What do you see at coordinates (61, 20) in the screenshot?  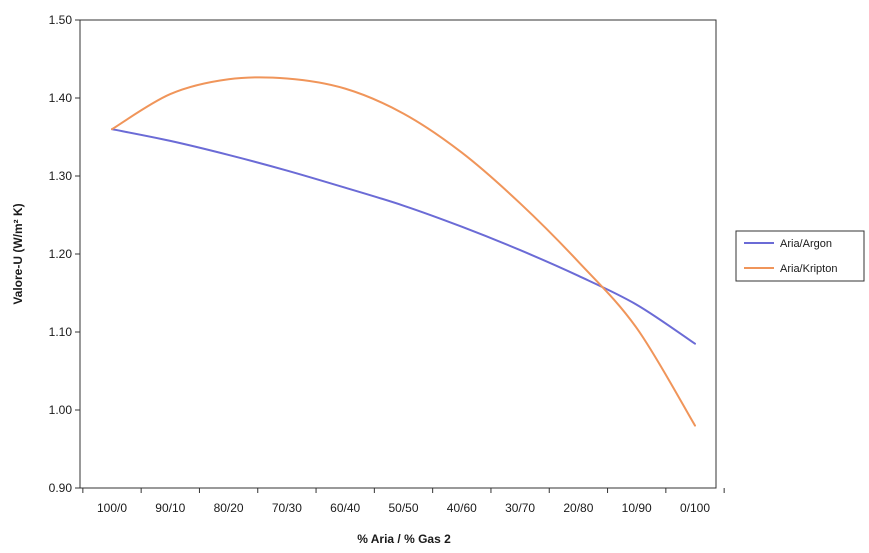 I see `y-tick-label: 1.50` at bounding box center [61, 20].